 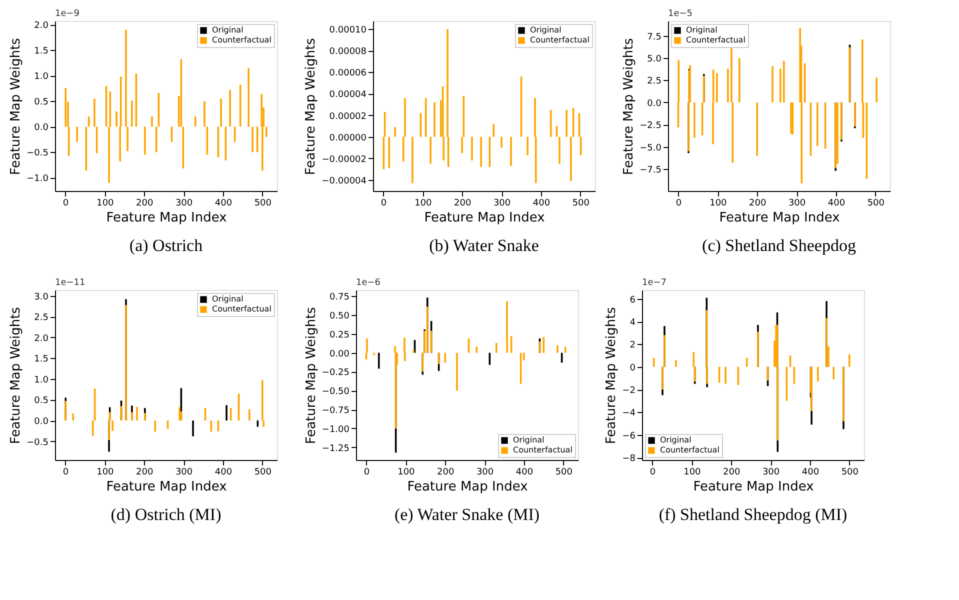 I want to click on y-tick-label: 4, so click(x=633, y=323).